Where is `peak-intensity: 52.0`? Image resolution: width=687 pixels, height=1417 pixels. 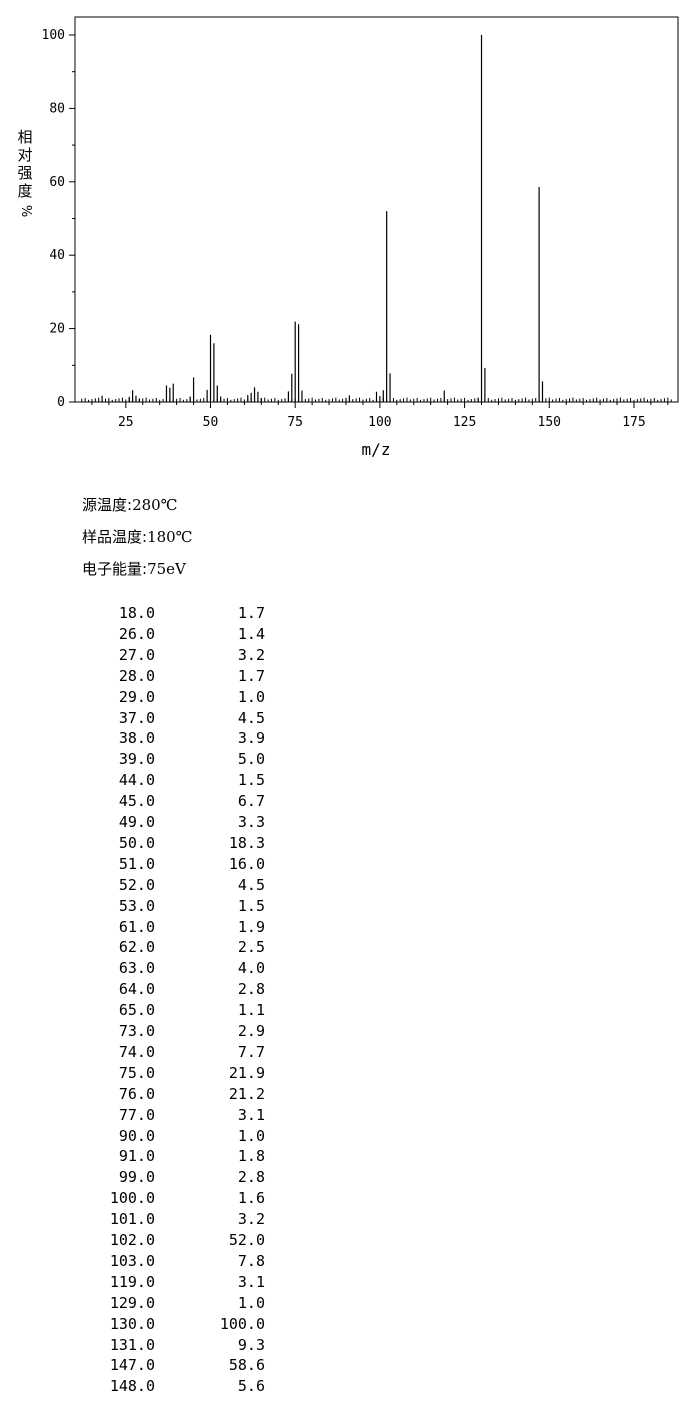 peak-intensity: 52.0 is located at coordinates (246, 1240).